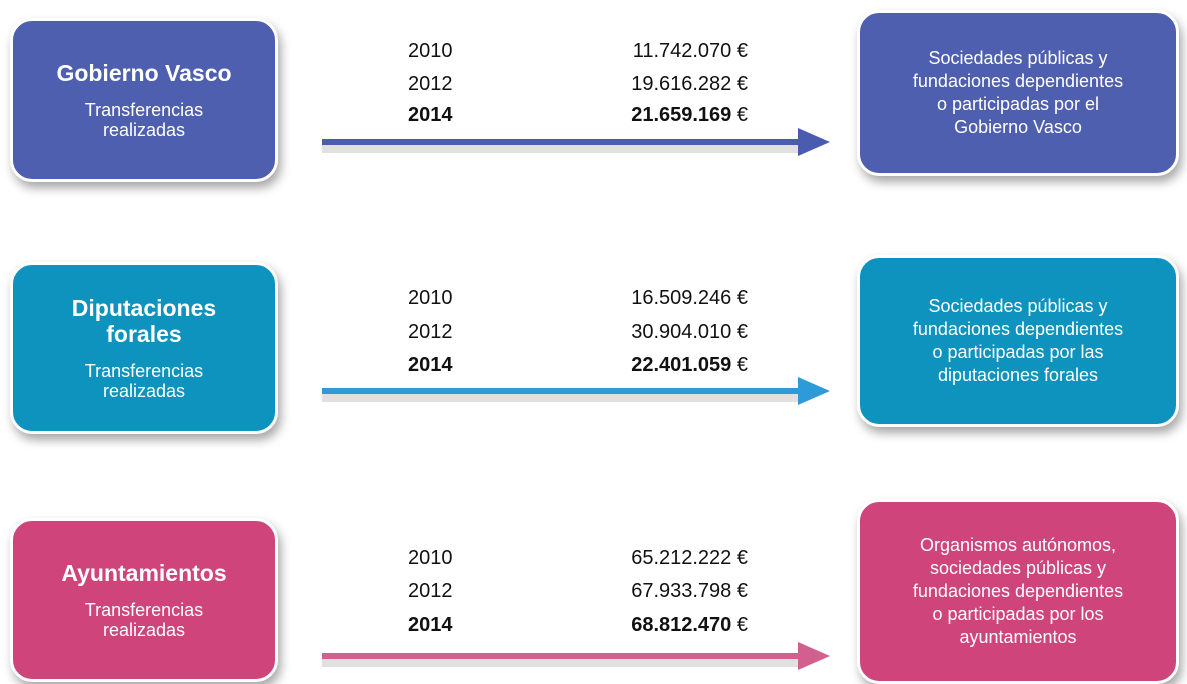 This screenshot has width=1187, height=684. I want to click on source-box: Ayuntamientos Transferencias realizadas, so click(144, 600).